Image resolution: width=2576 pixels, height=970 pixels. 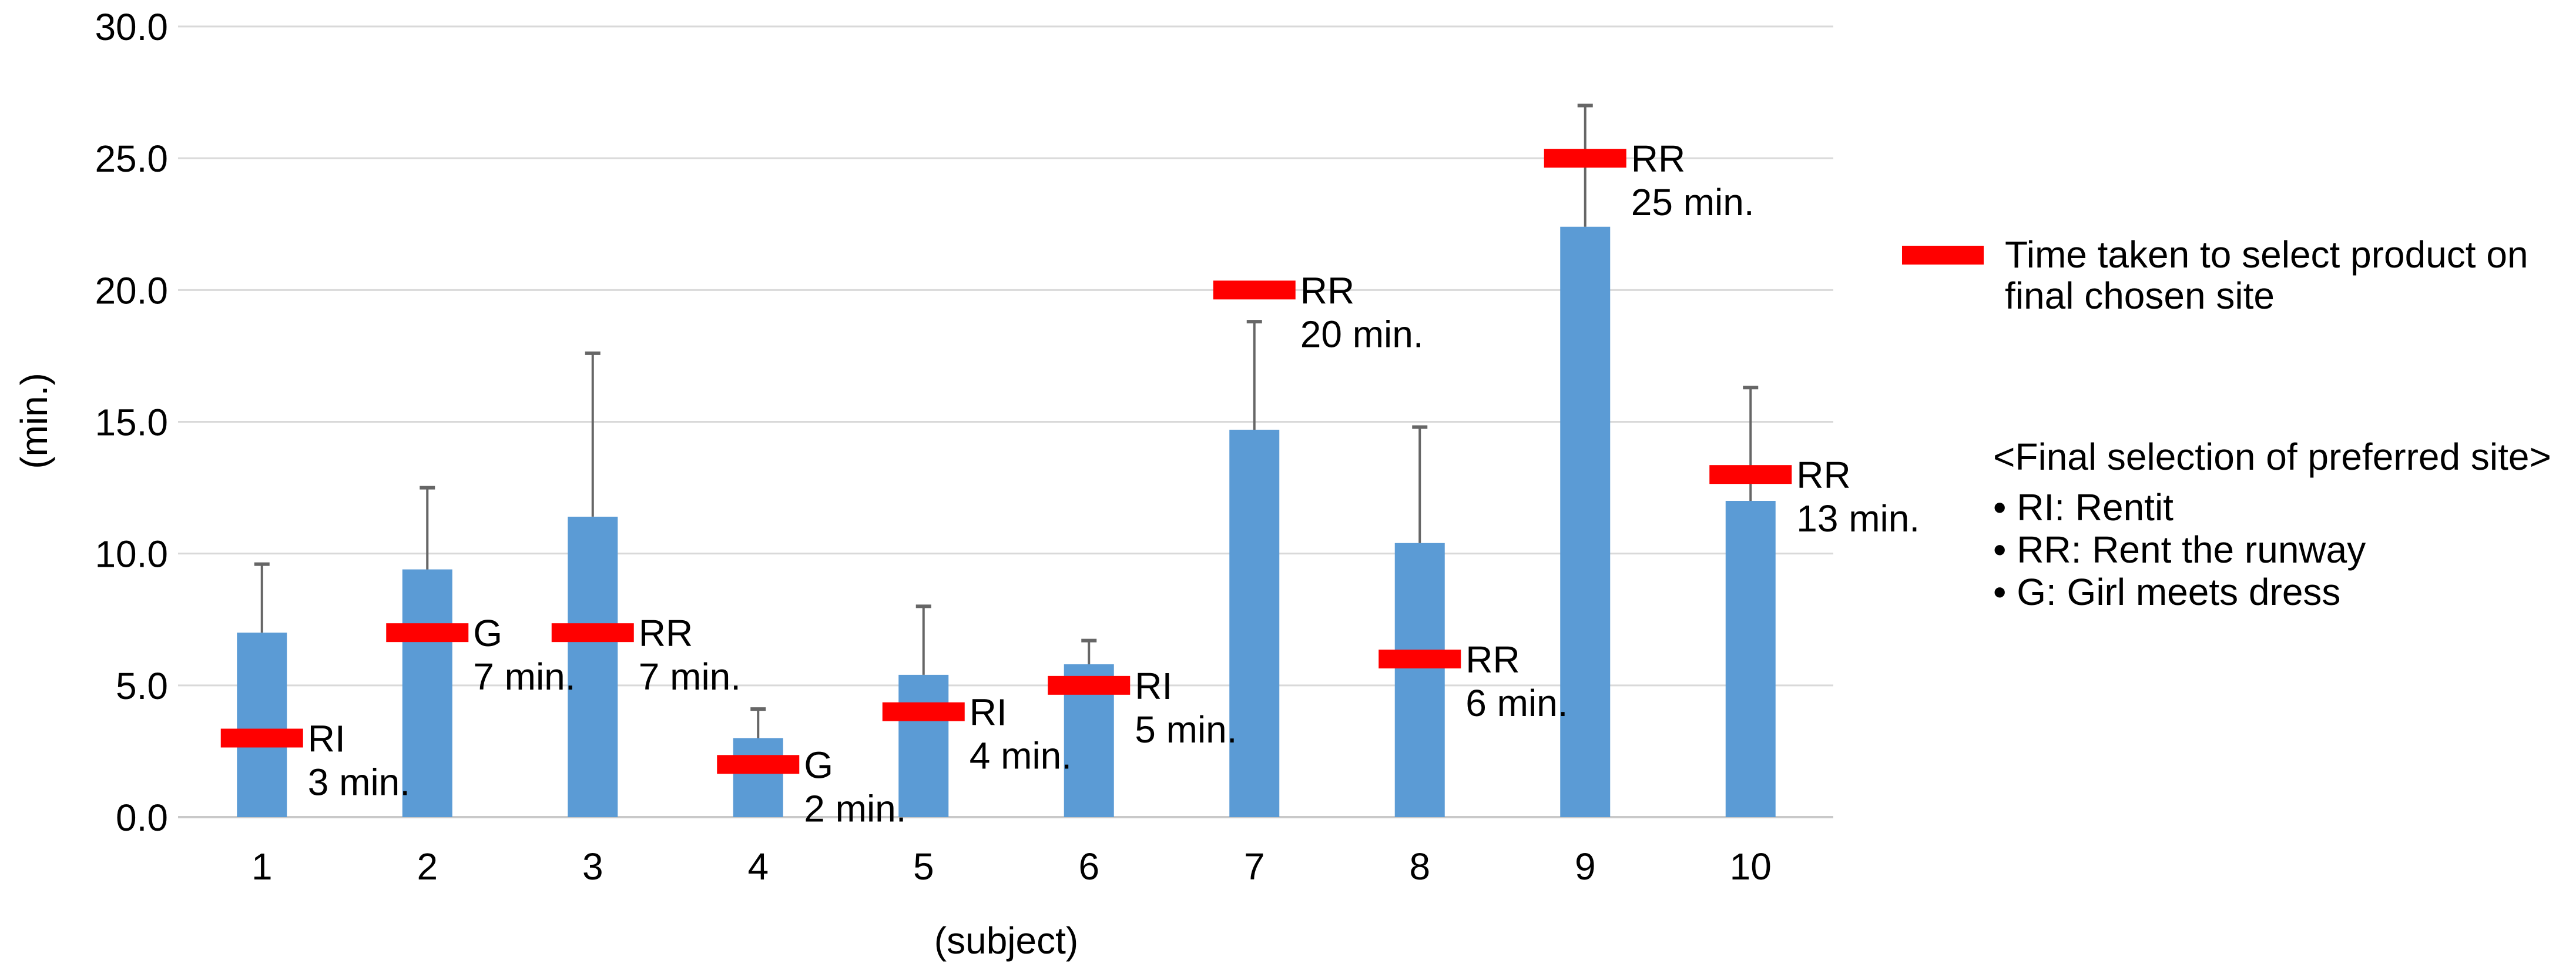 What do you see at coordinates (1327, 290) in the screenshot?
I see `marker-site-label-subject-7: RR` at bounding box center [1327, 290].